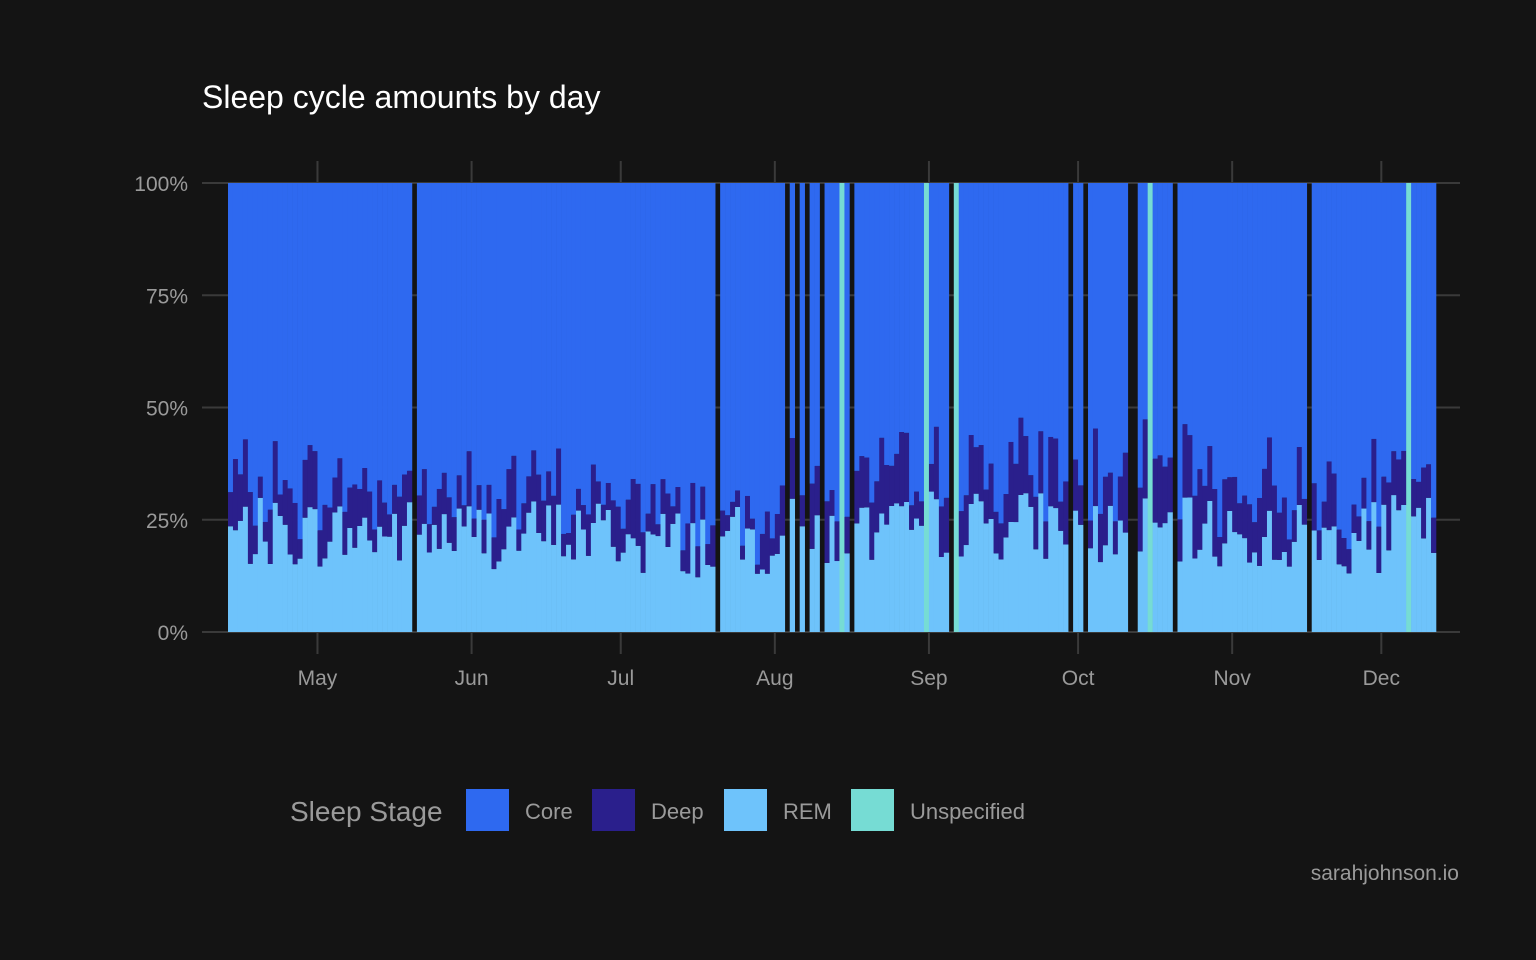  What do you see at coordinates (167, 521) in the screenshot?
I see `y-tick-label-1: 25%` at bounding box center [167, 521].